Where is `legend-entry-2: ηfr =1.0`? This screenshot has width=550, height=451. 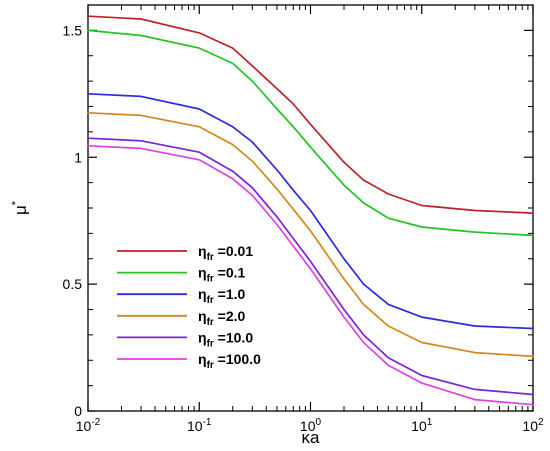
legend-entry-2: ηfr =1.0 is located at coordinates (222, 296).